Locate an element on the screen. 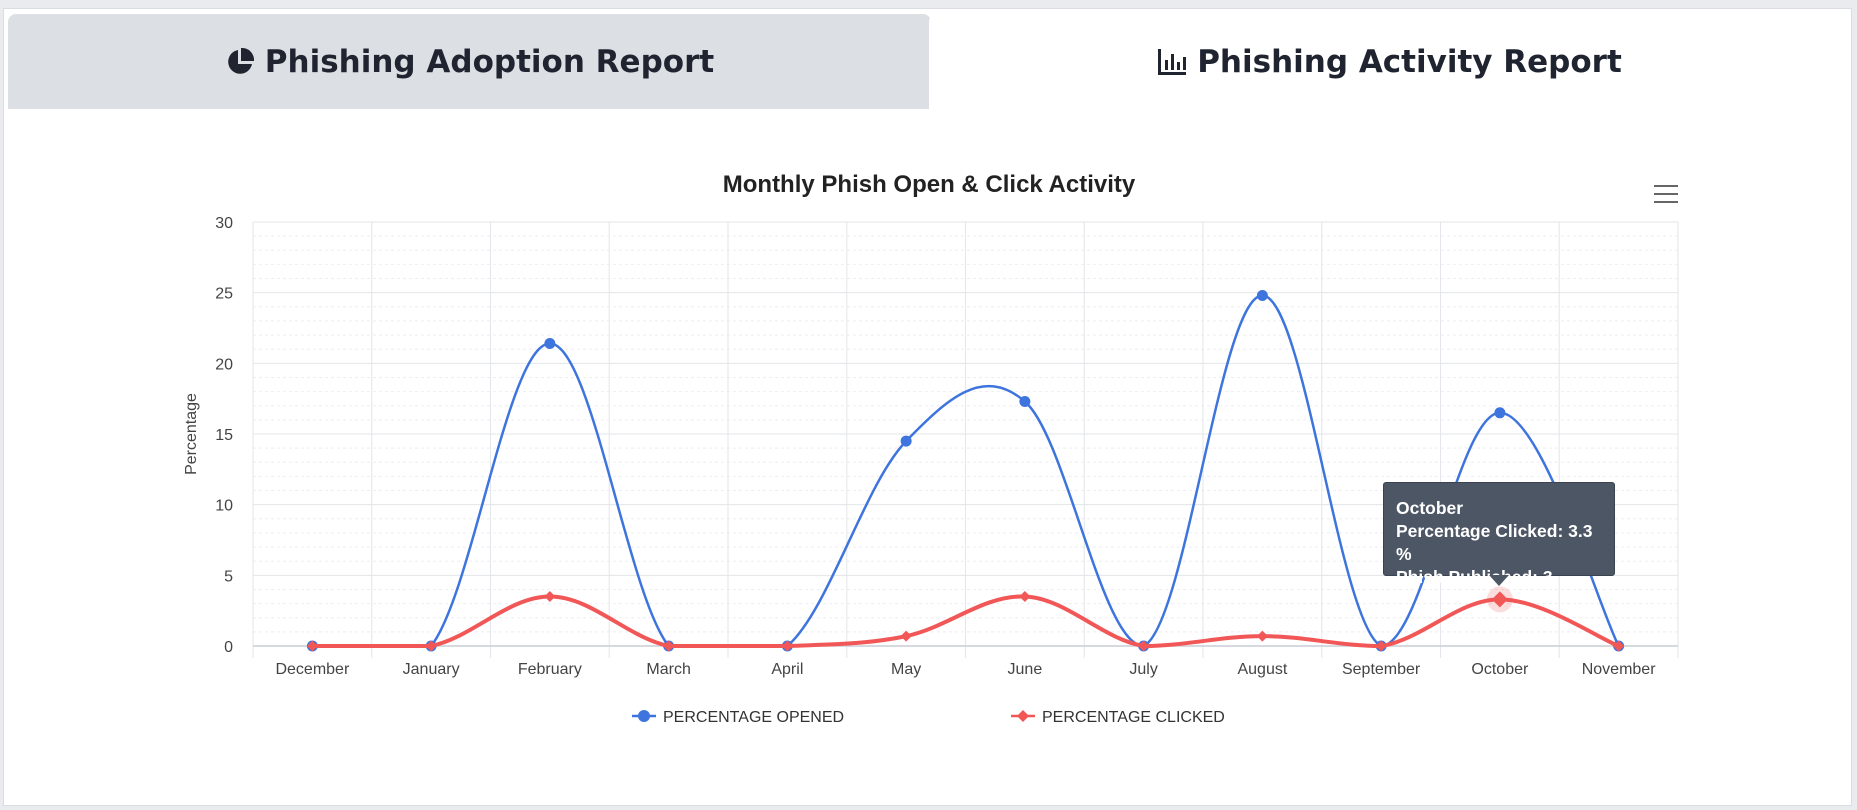 The height and width of the screenshot is (810, 1857). chart-title: Monthly Phish Open & Click Activity is located at coordinates (929, 184).